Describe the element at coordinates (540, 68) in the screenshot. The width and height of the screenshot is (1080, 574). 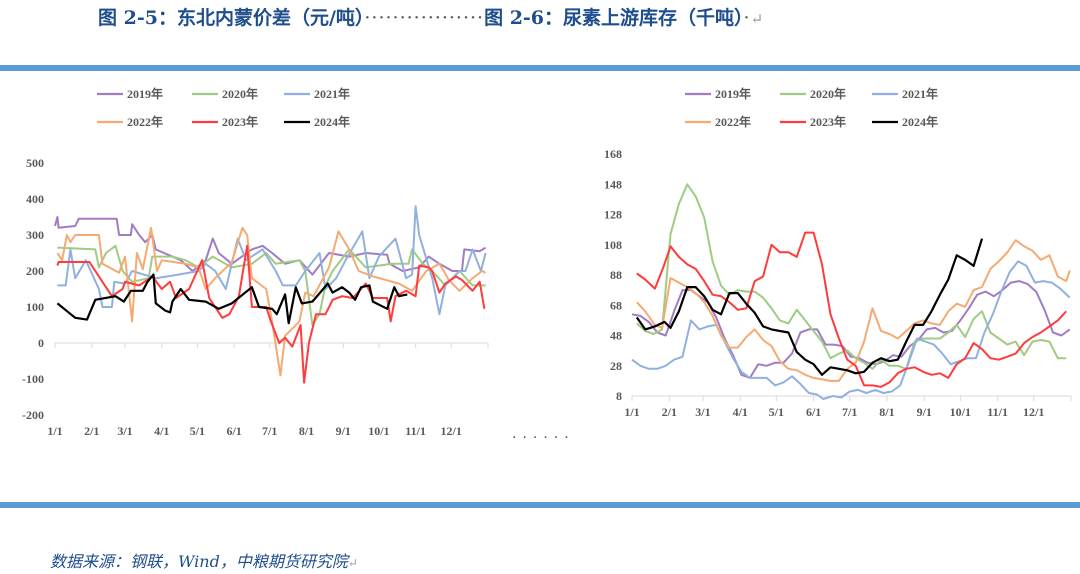
I see `top-divider` at that location.